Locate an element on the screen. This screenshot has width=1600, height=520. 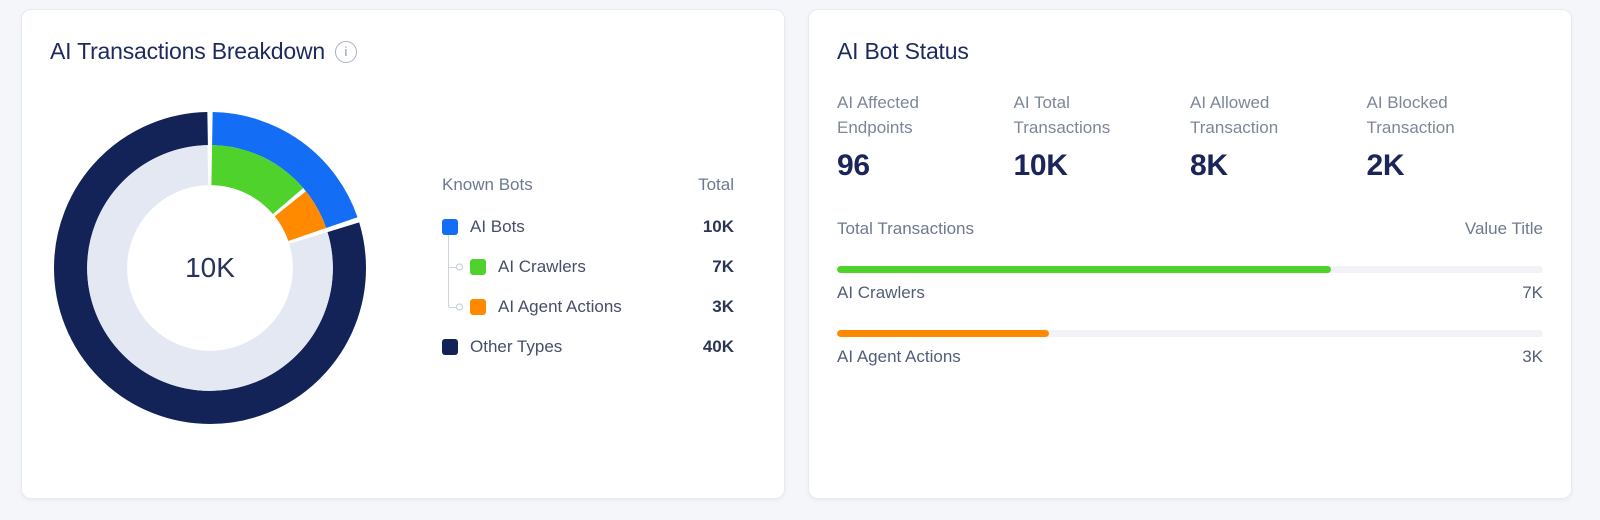
stat-ai-allowed-transaction: AI Allowed Transaction 8K is located at coordinates (1278, 137).